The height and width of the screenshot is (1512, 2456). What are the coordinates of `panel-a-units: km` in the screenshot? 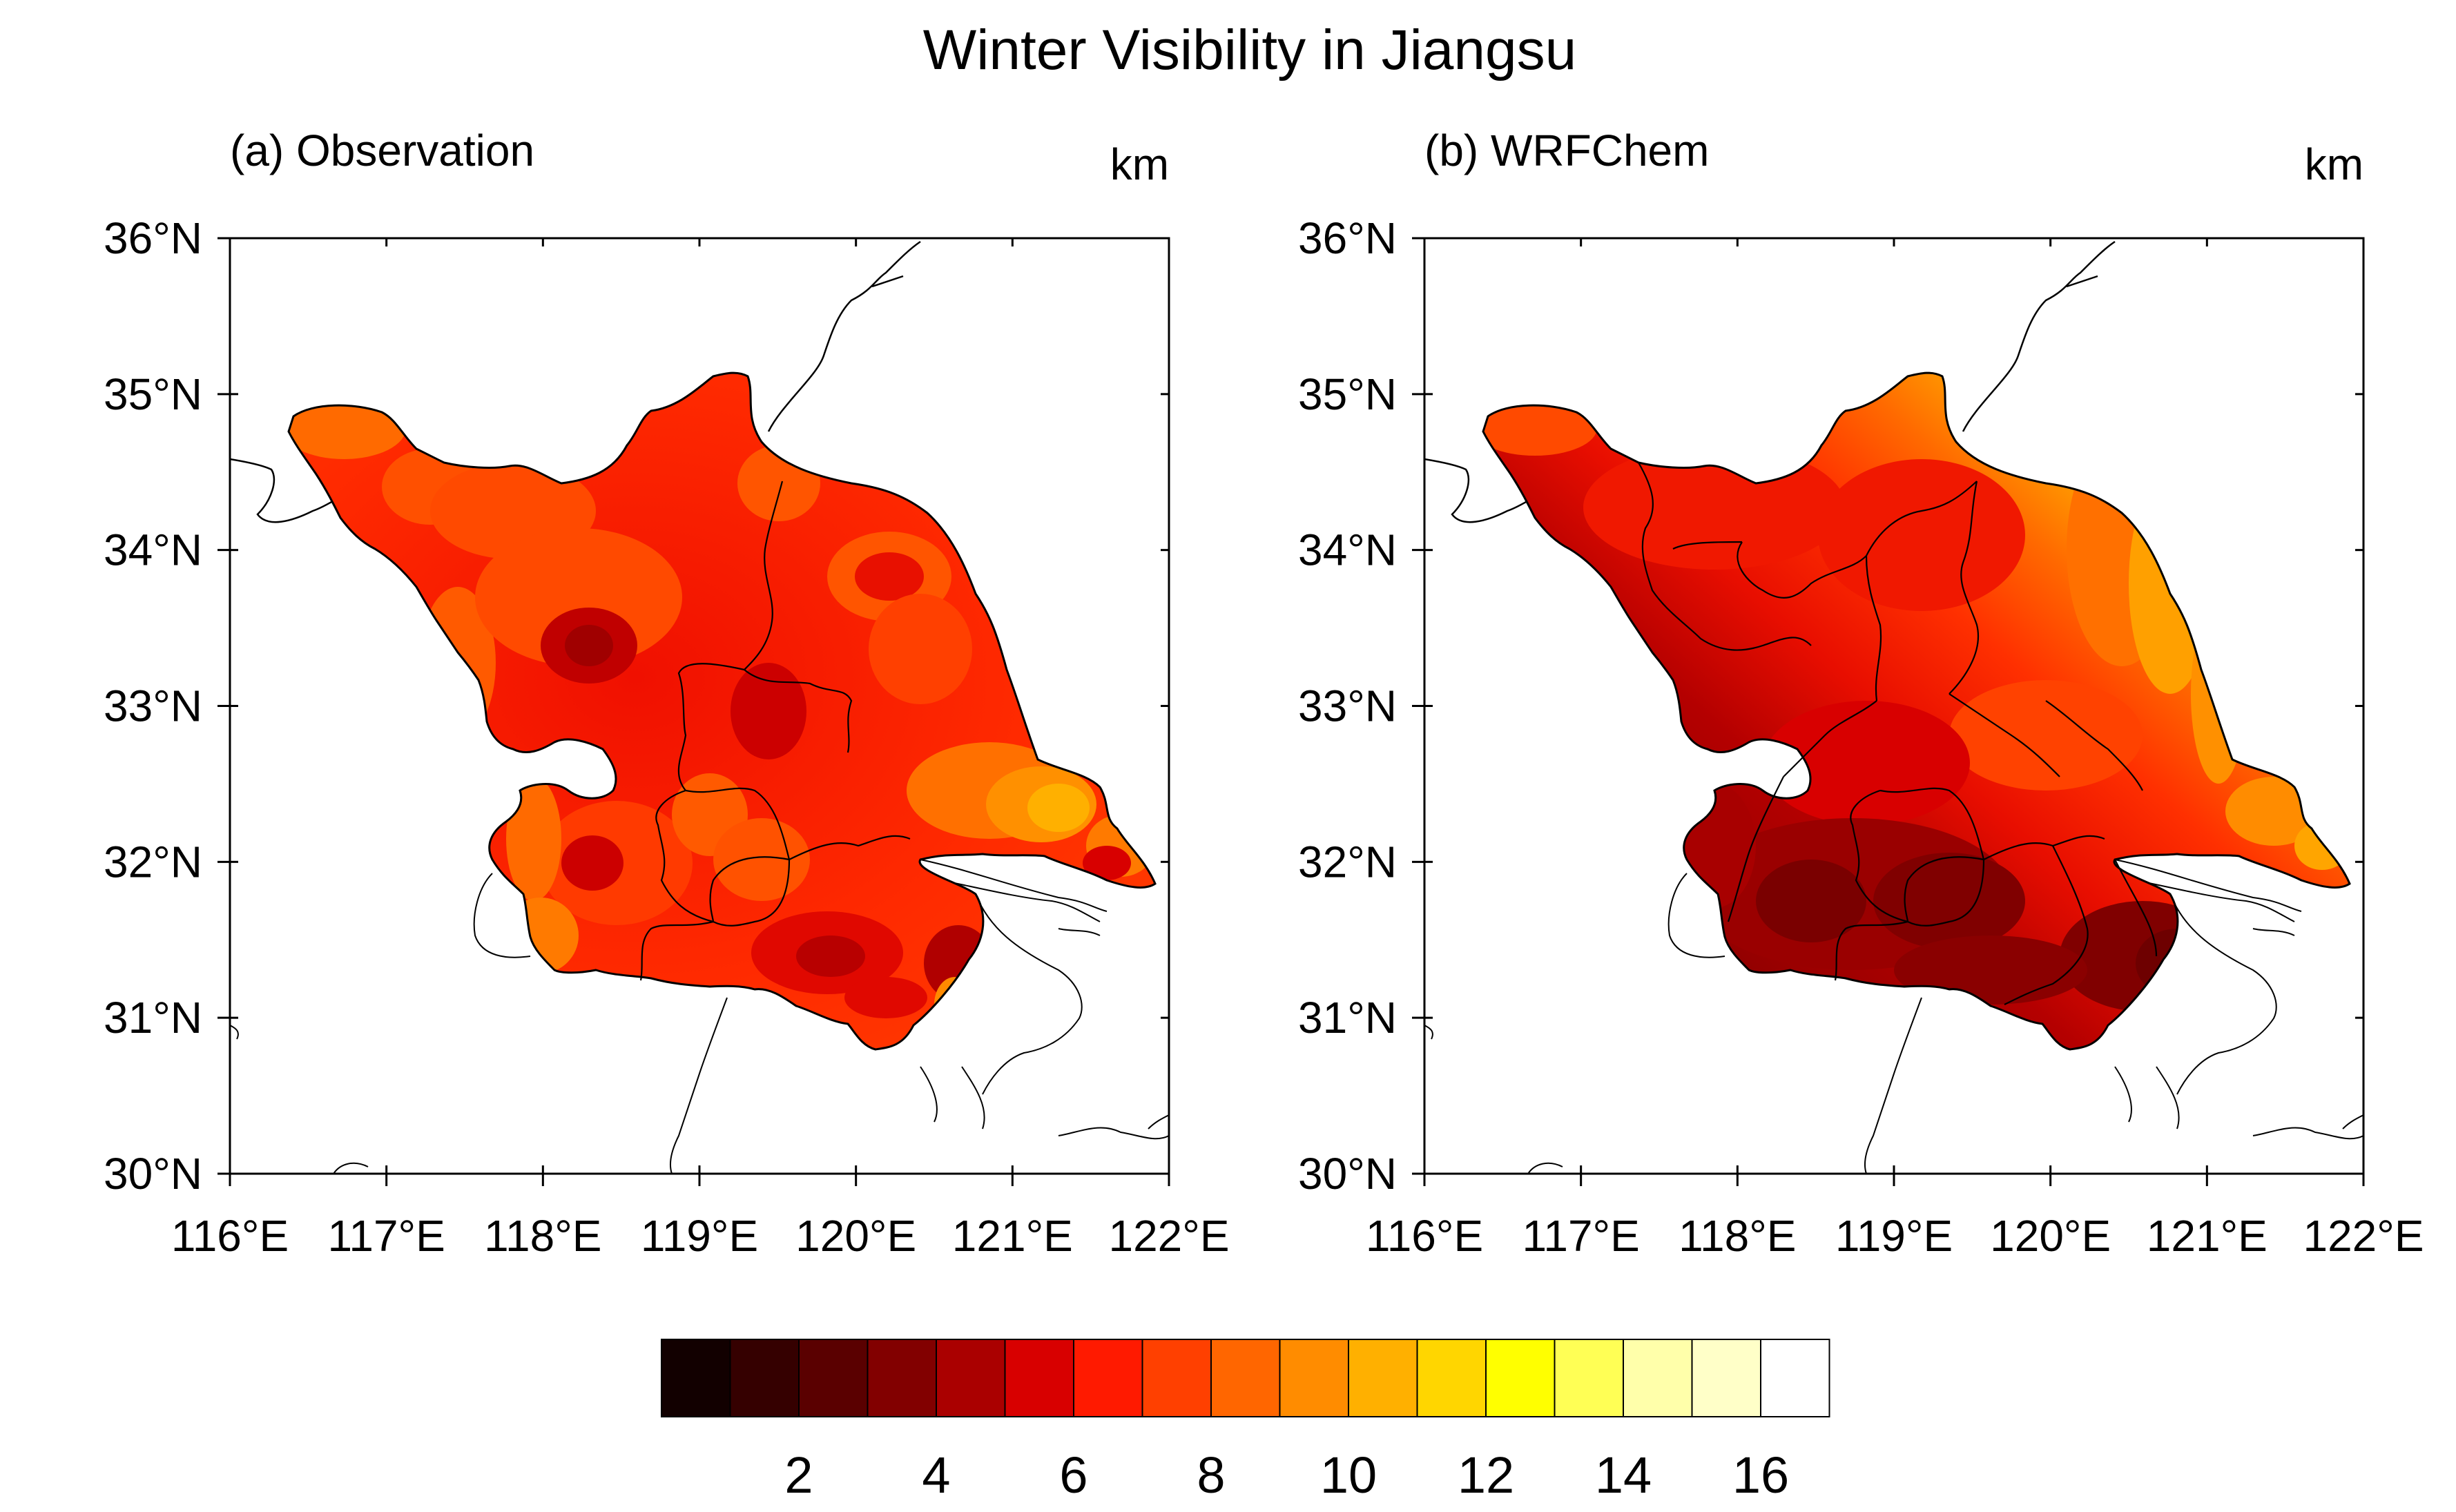 It's located at (1139, 164).